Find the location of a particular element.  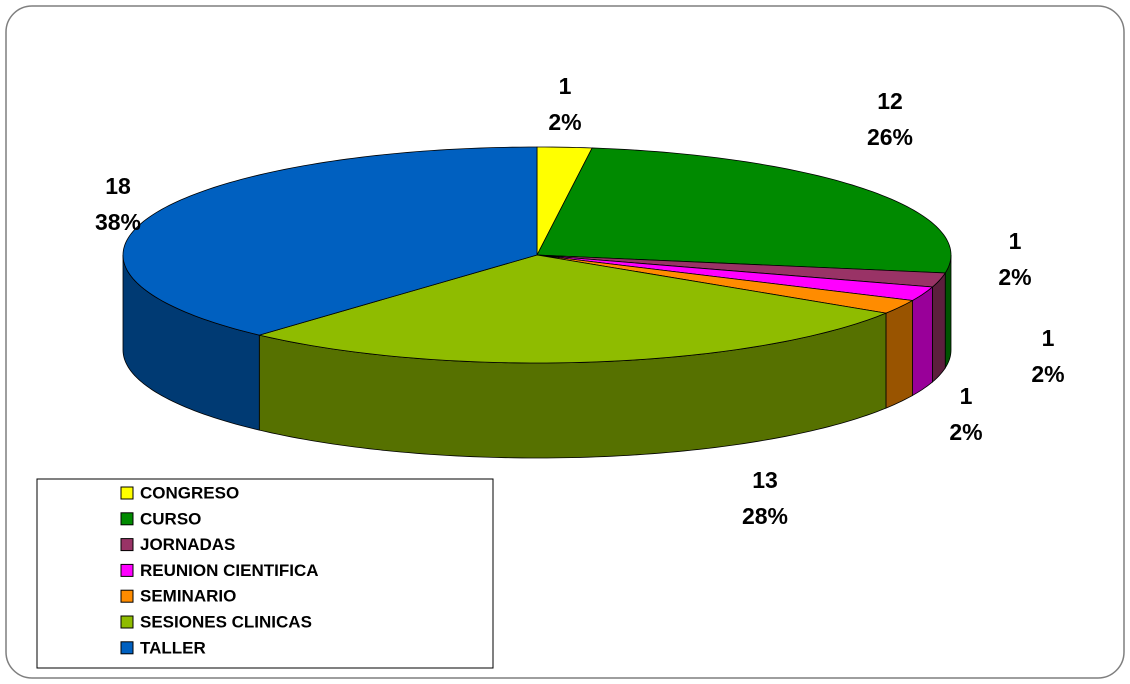

legend-label: TALLER is located at coordinates (173, 647).